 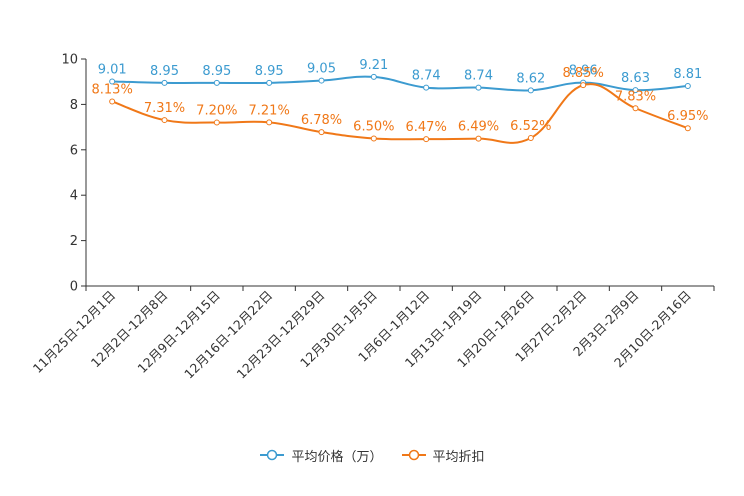 I want to click on y-tick-label: 0, so click(x=74, y=287).